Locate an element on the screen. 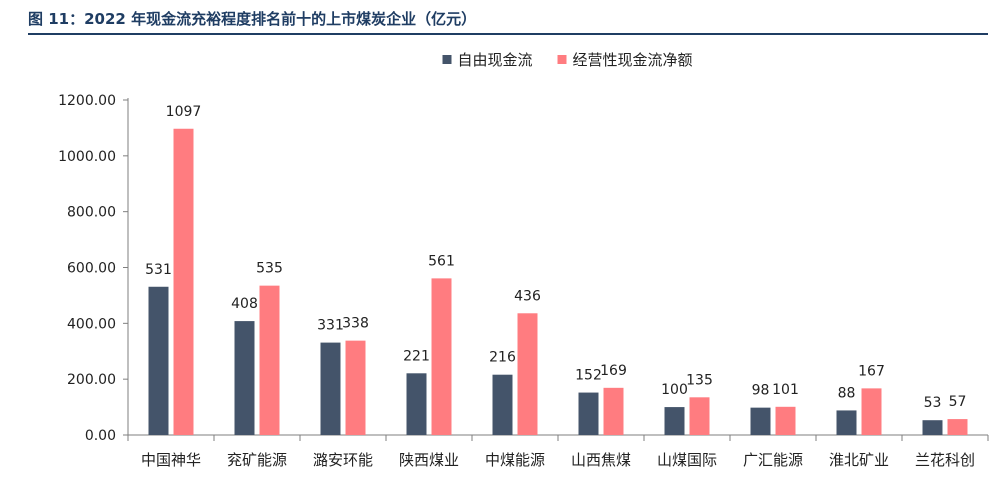  y-tick-label: 1000.00 is located at coordinates (87, 157).